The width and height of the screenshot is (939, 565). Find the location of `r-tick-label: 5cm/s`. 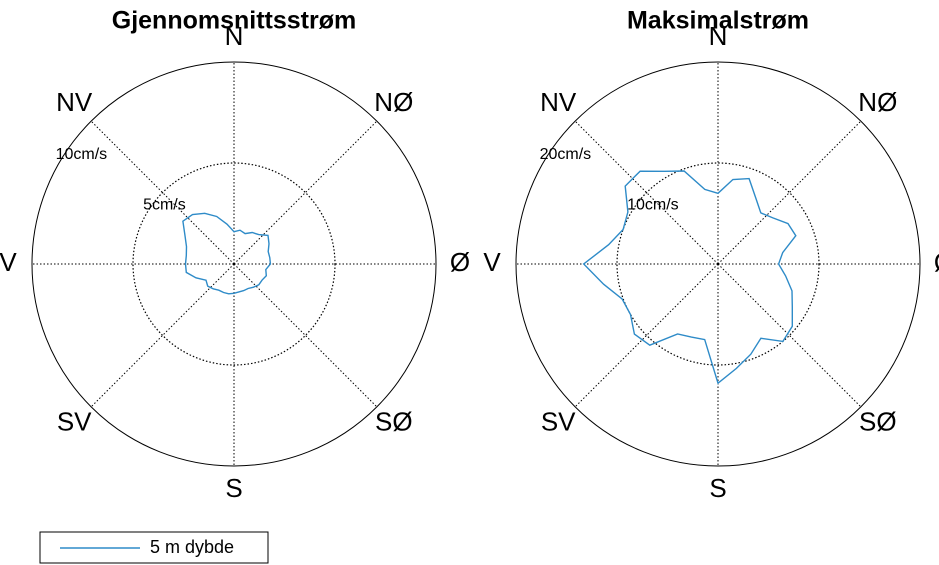

r-tick-label: 5cm/s is located at coordinates (164, 205).